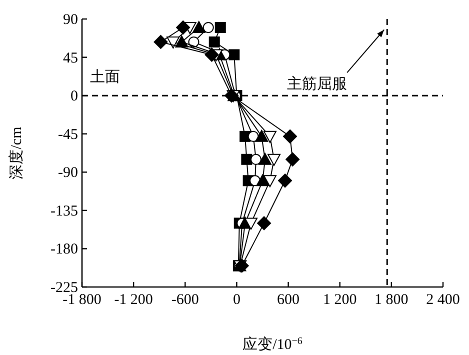 This screenshot has height=355, width=469. I want to click on x-tick-label: 2 400, so click(443, 300).